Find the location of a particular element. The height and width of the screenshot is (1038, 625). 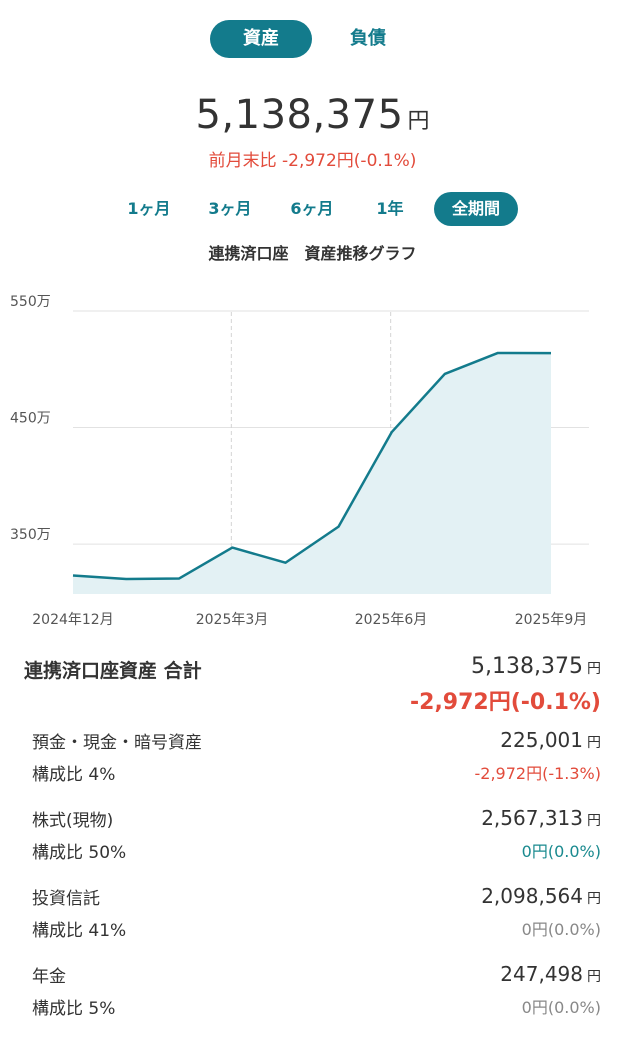

x-tick-label: 2025年3月 is located at coordinates (232, 620).